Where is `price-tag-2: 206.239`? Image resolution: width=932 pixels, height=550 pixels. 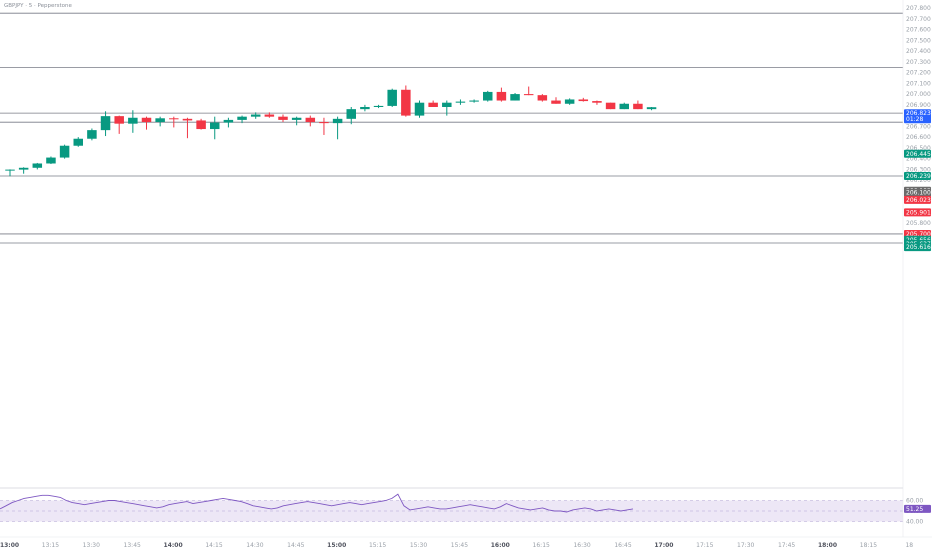
price-tag-2: 206.239 is located at coordinates (917, 175).